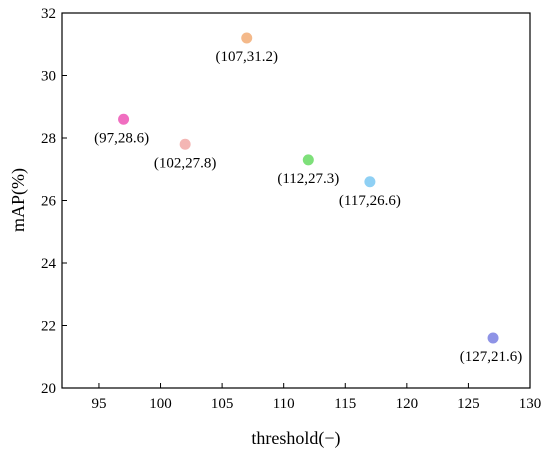 The width and height of the screenshot is (550, 453). What do you see at coordinates (308, 179) in the screenshot?
I see `data-label: (112,27.3)` at bounding box center [308, 179].